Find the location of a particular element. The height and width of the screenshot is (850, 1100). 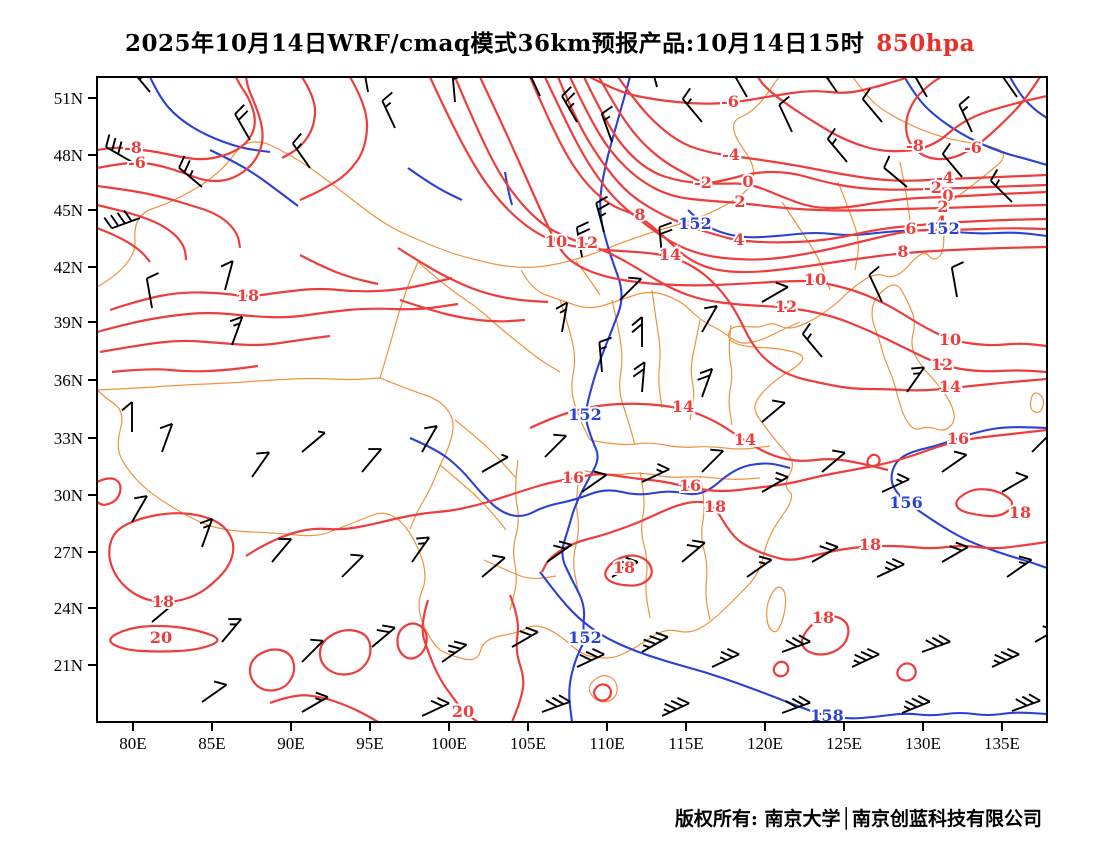

y-axis-label: 51N is located at coordinates (68, 98).